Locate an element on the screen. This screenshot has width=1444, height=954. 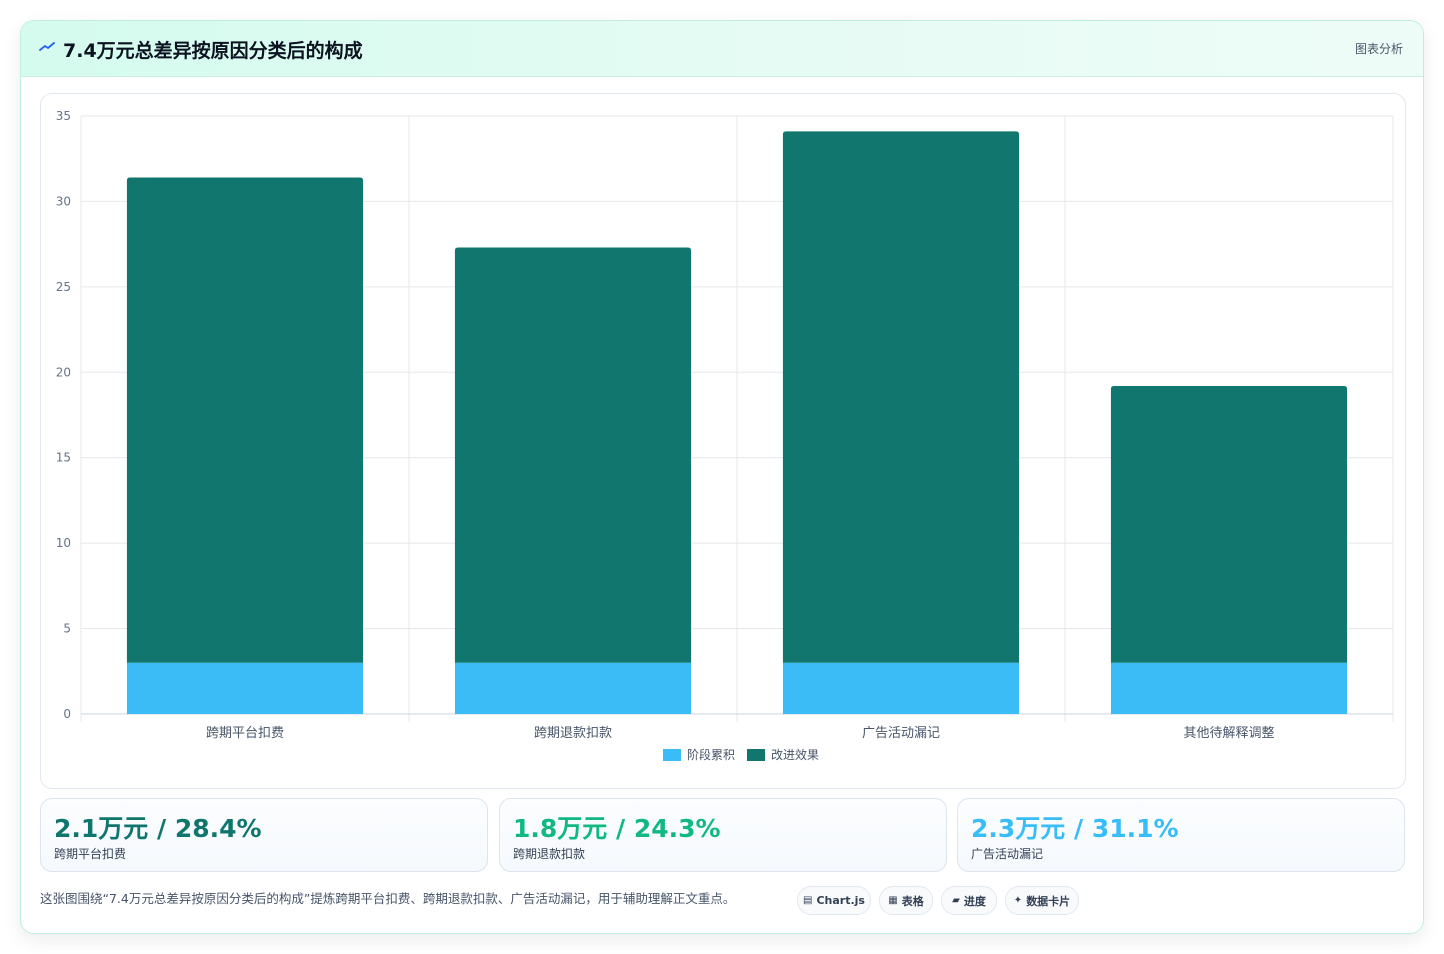
chip-progress: ▰ 进度 is located at coordinates (969, 900).